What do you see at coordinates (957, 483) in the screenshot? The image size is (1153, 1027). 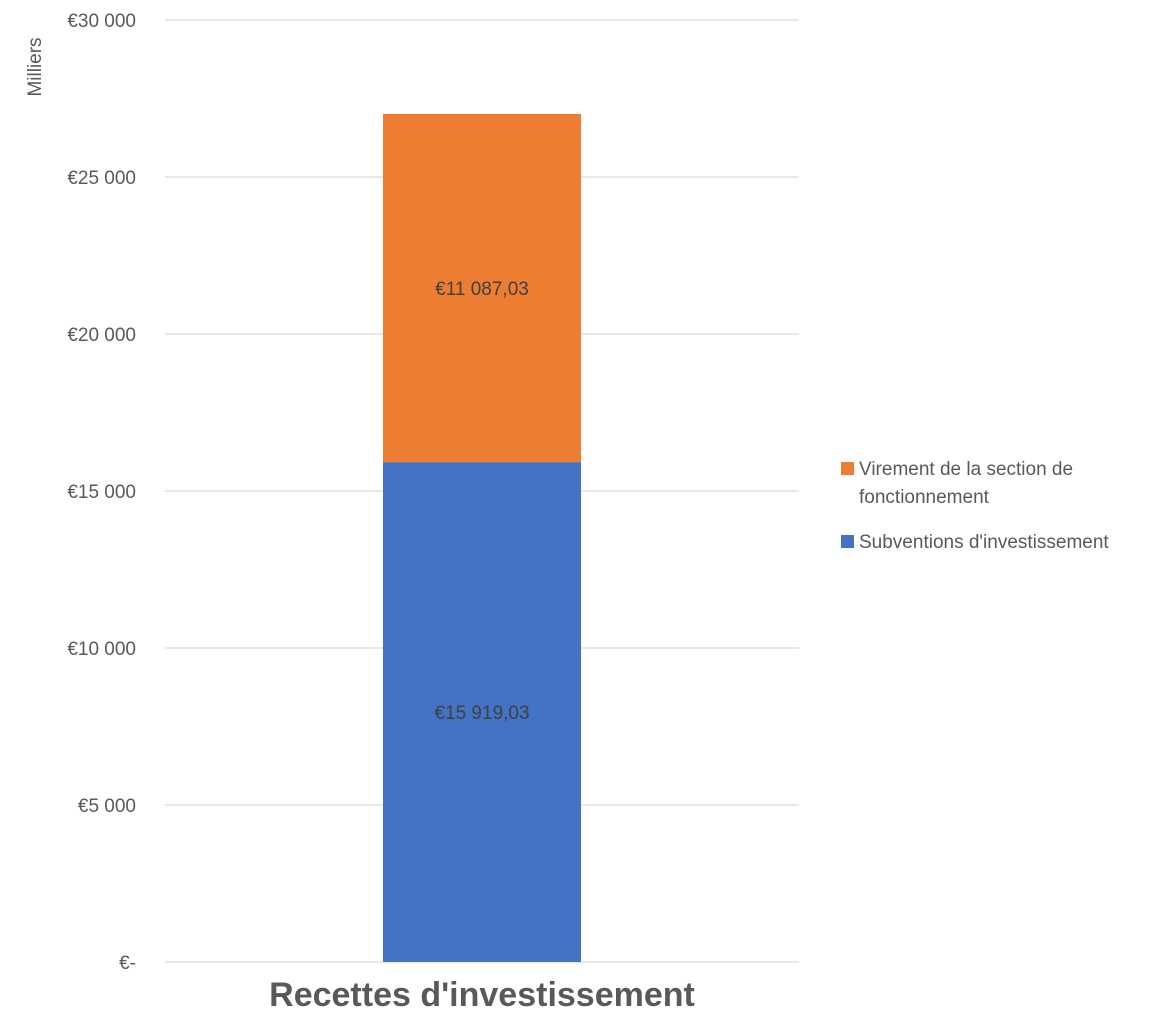 I see `legend-item: Virement de la section de fonctionnement` at bounding box center [957, 483].